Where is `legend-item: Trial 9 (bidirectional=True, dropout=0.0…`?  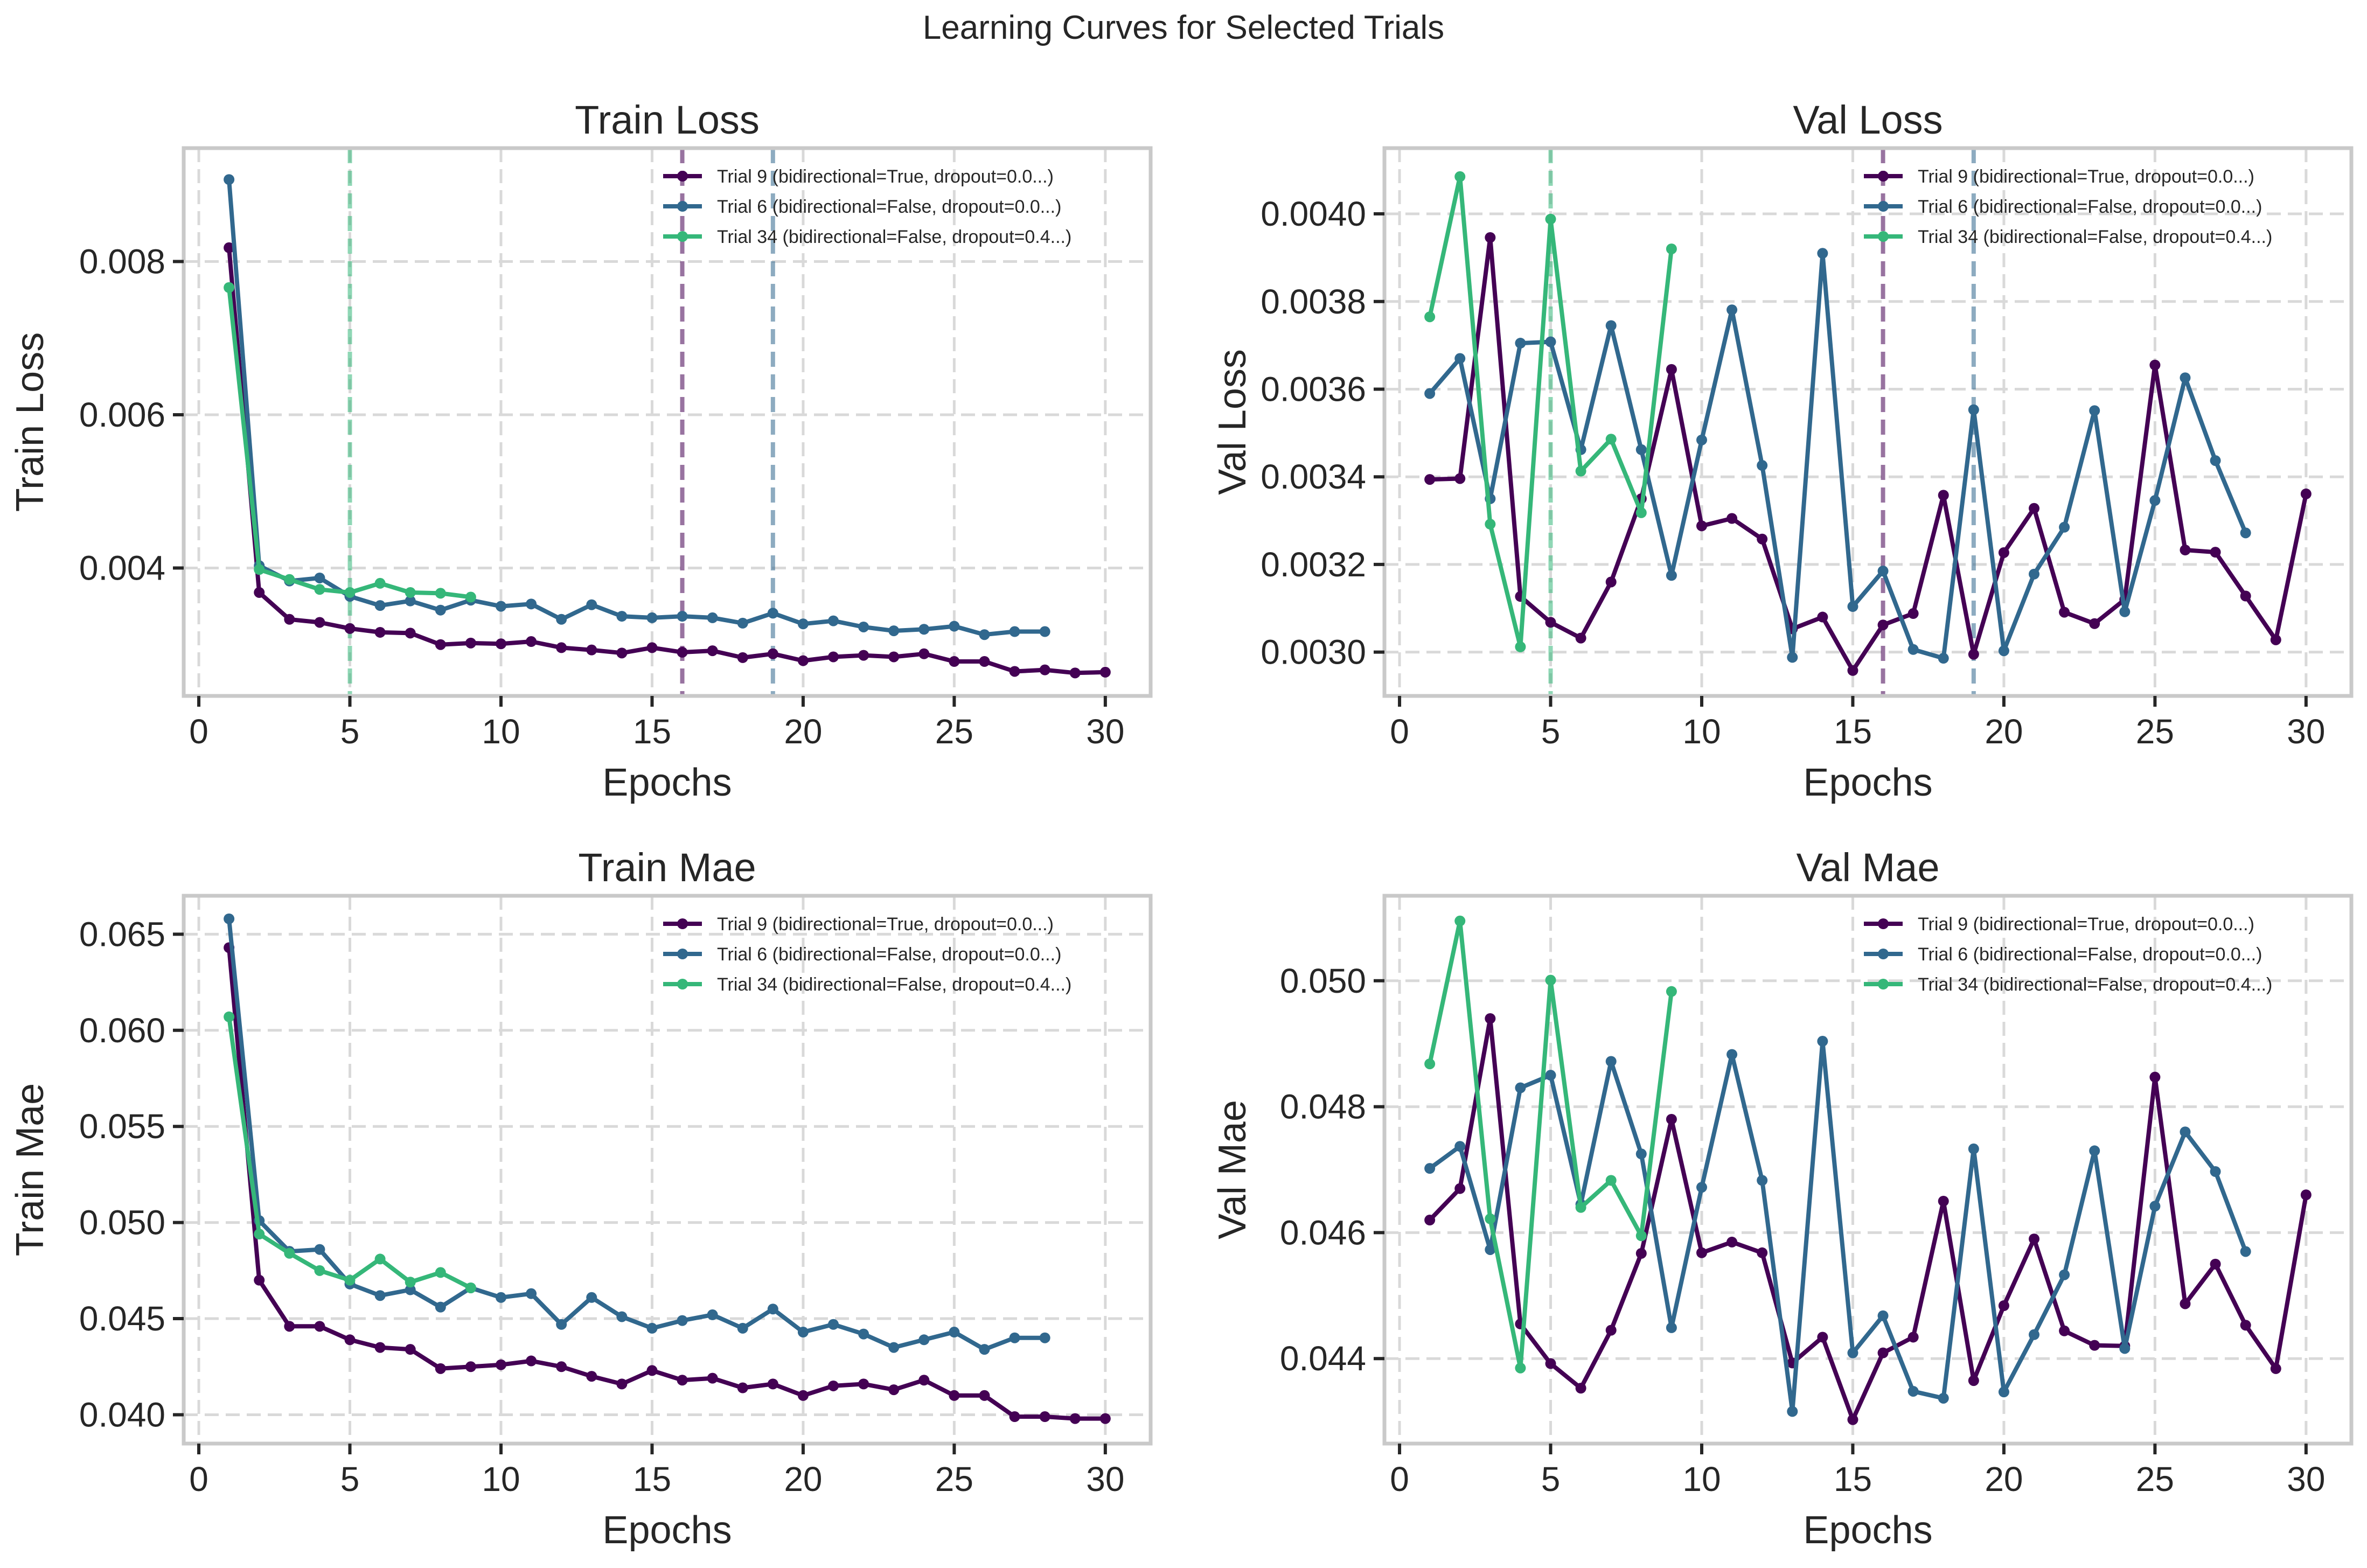
legend-item: Trial 9 (bidirectional=True, dropout=0.0… is located at coordinates (858, 925).